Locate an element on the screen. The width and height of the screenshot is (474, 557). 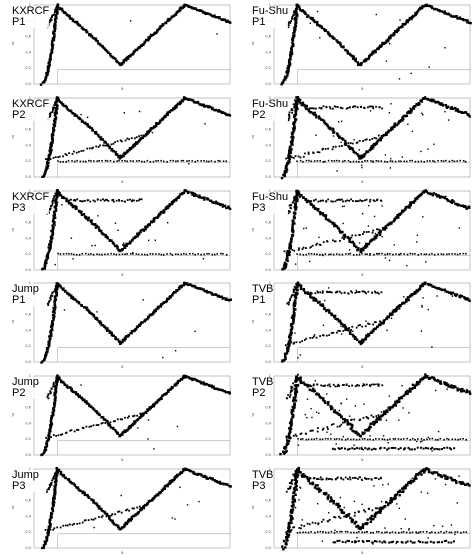
wall-boundary is located at coordinates (383, 448).